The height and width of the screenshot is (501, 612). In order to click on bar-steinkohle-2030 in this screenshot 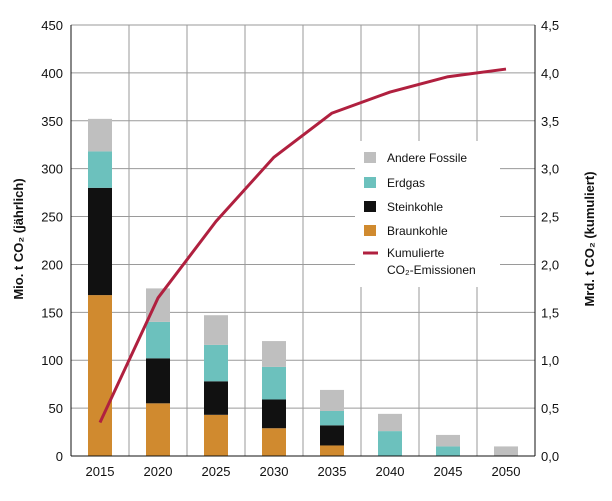, I will do `click(274, 414)`.